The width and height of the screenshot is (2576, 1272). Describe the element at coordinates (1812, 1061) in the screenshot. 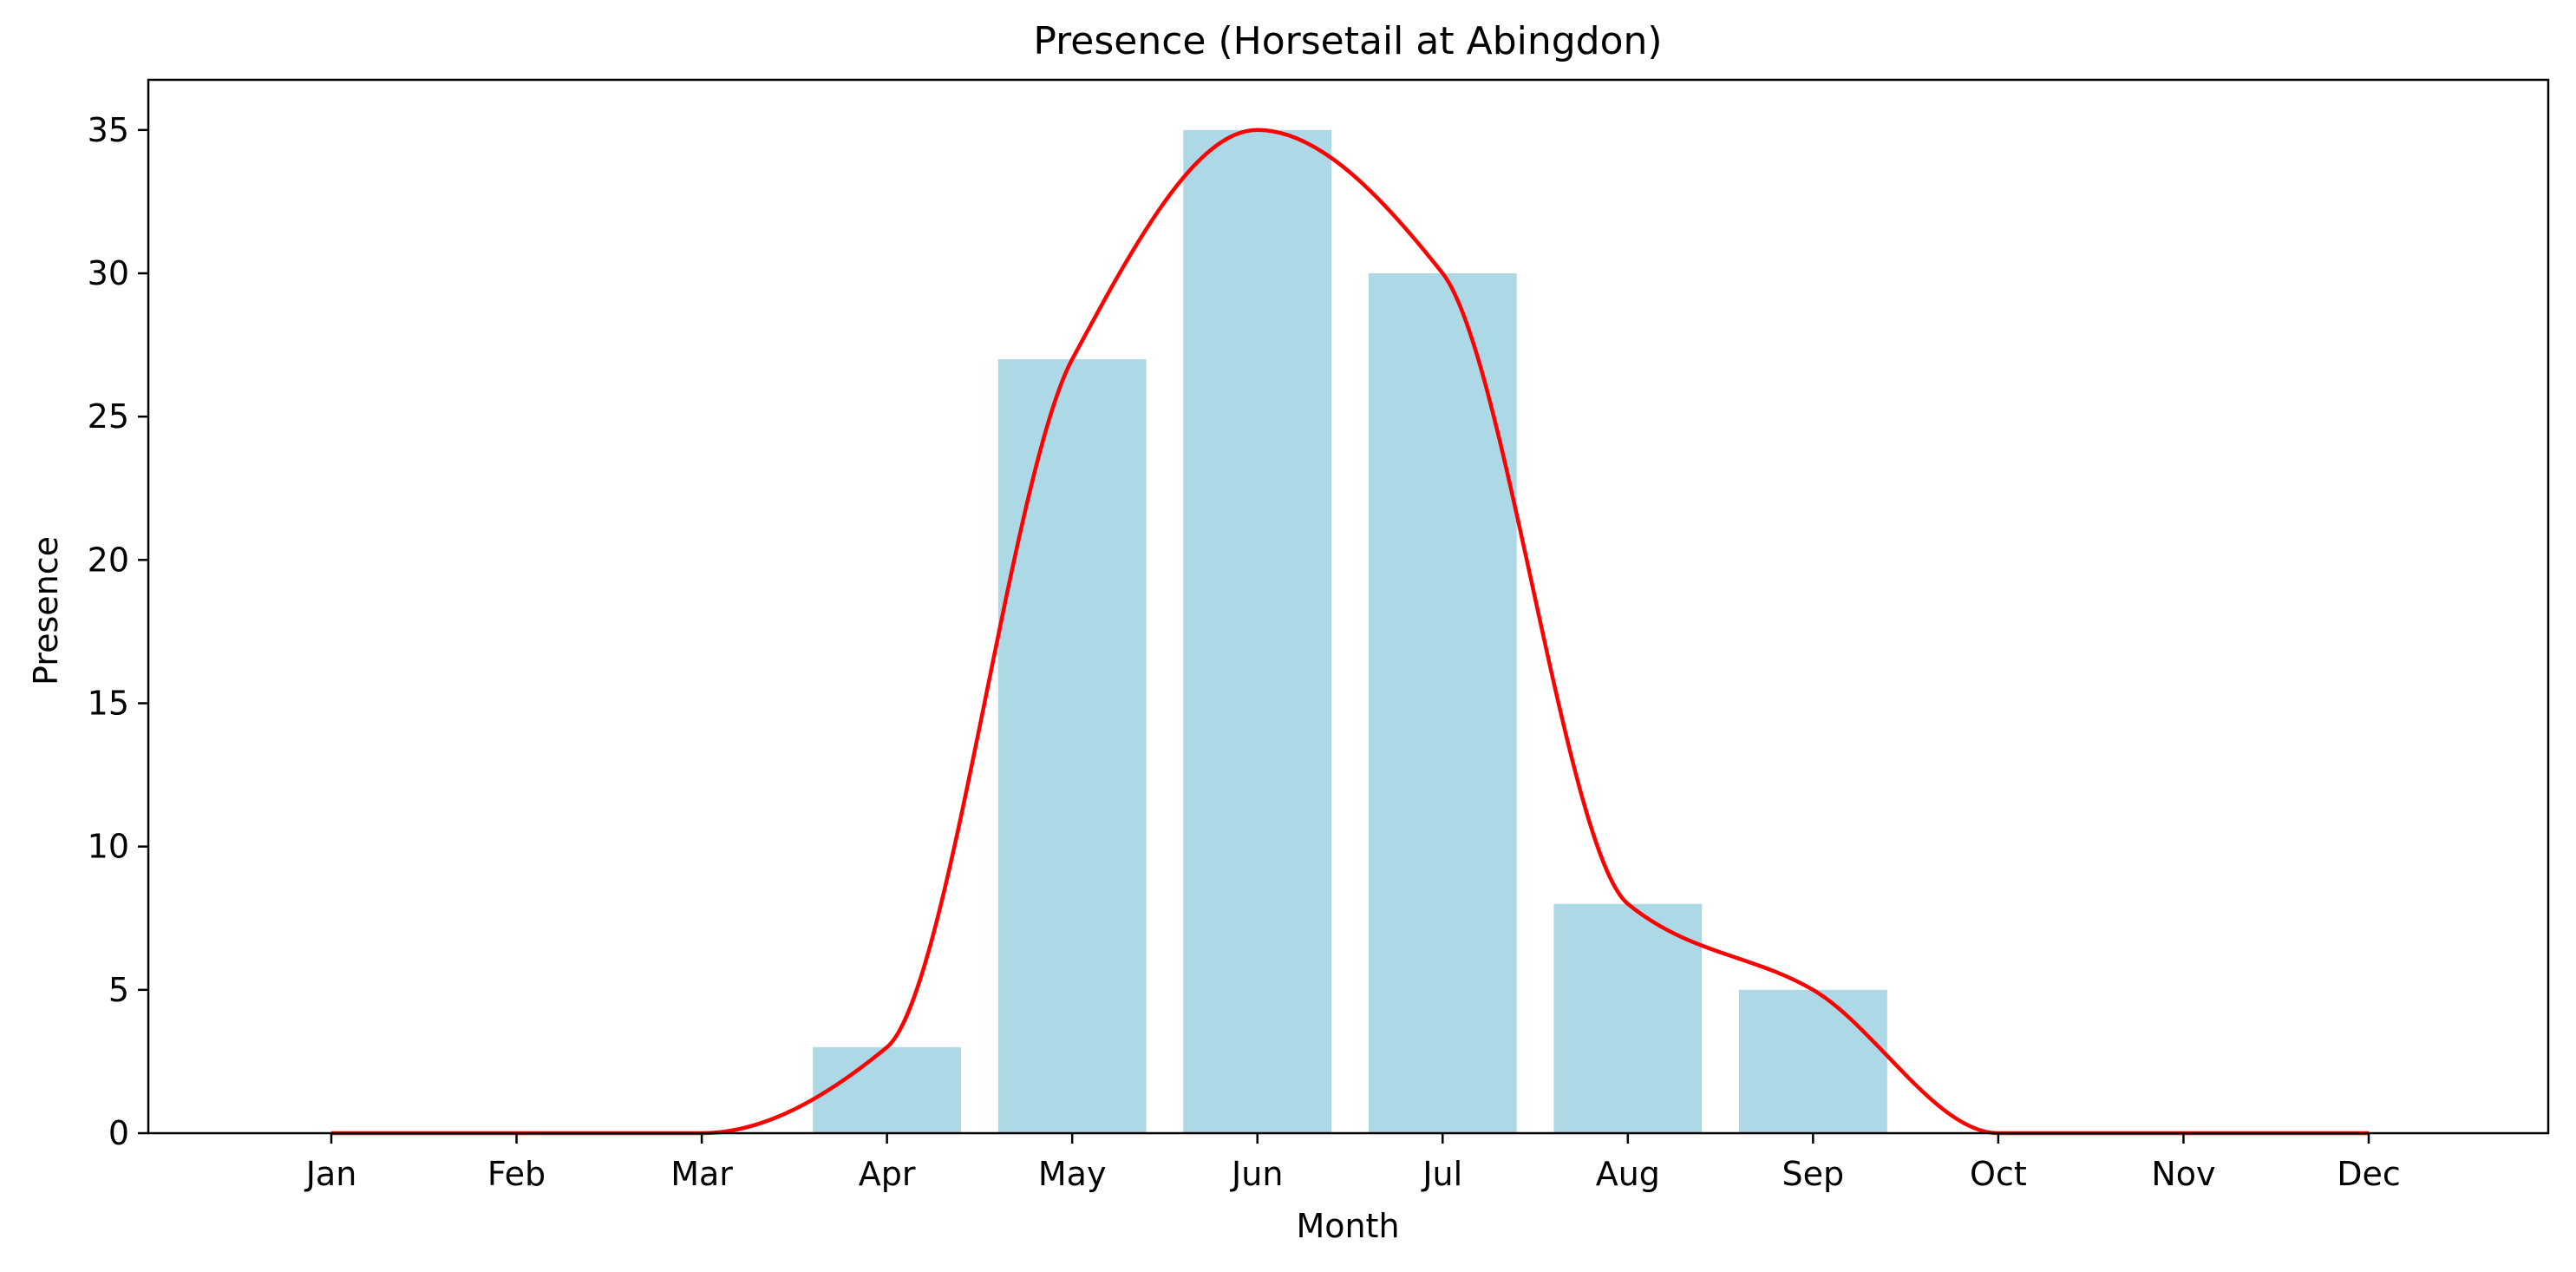

I see `bar-sep` at that location.